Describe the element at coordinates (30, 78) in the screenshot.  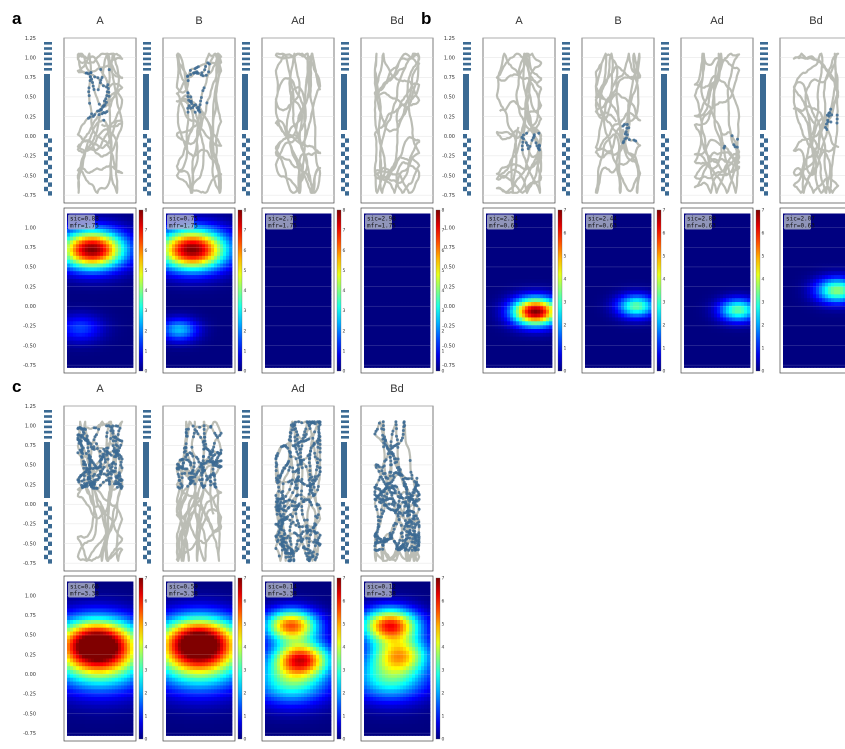
I see `y-tick-label: 0.75` at that location.